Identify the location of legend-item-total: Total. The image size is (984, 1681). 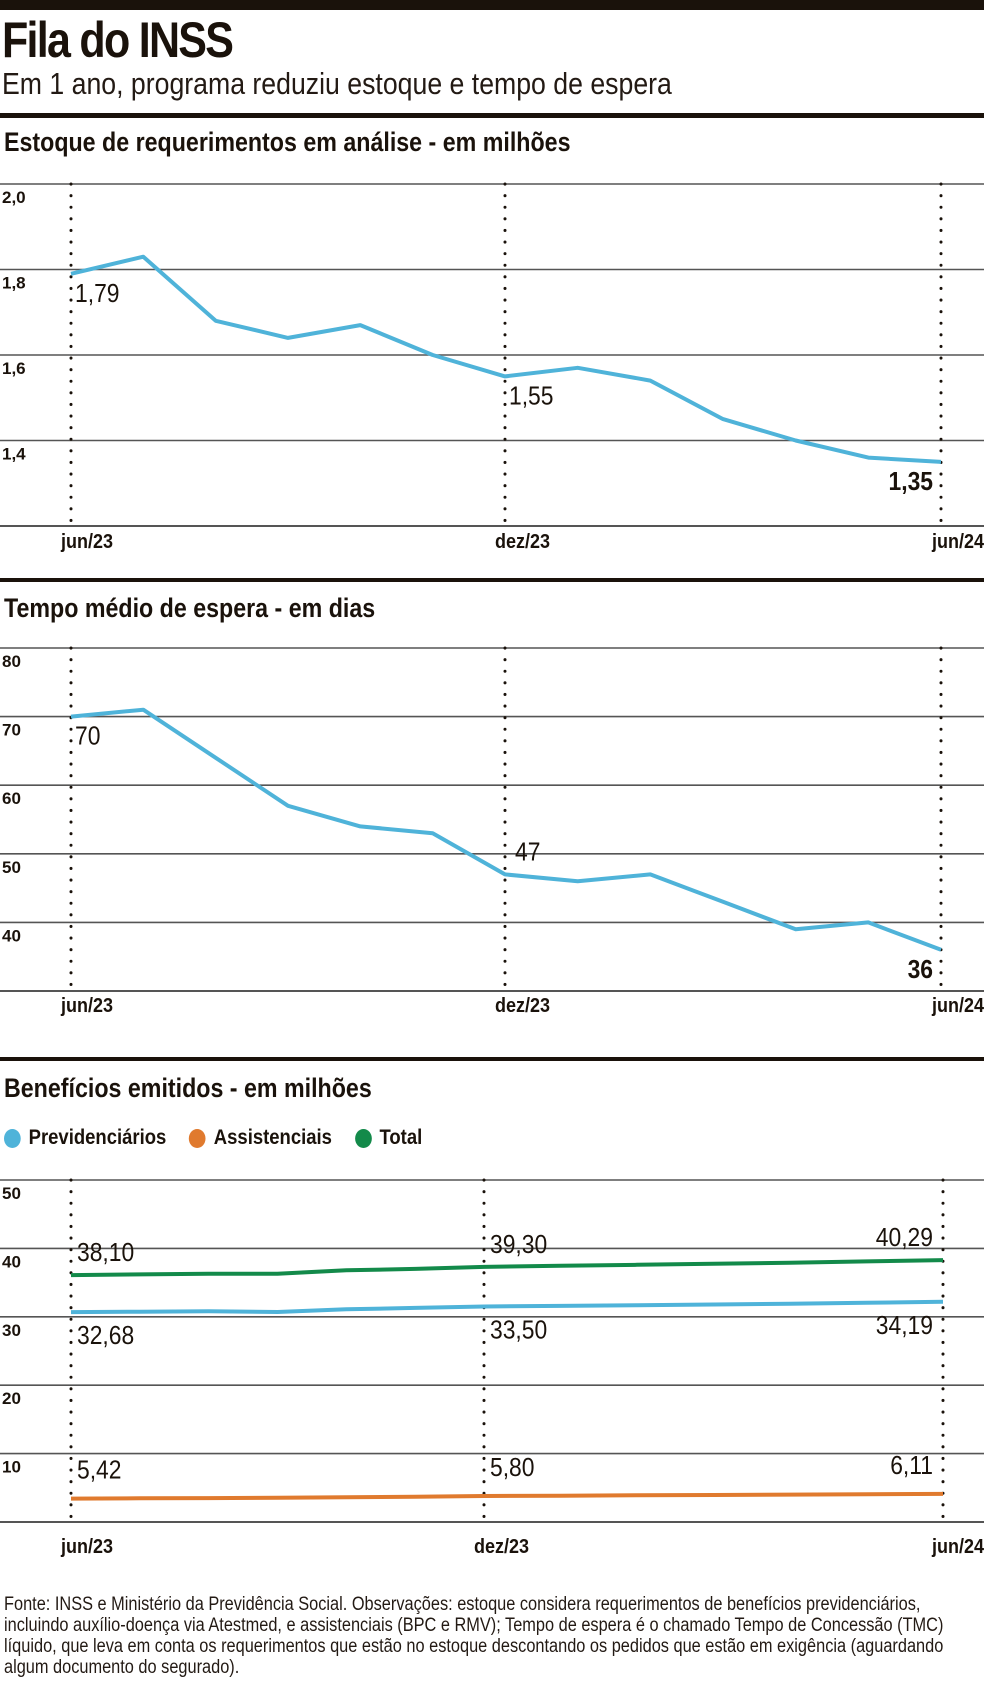
(388, 1138).